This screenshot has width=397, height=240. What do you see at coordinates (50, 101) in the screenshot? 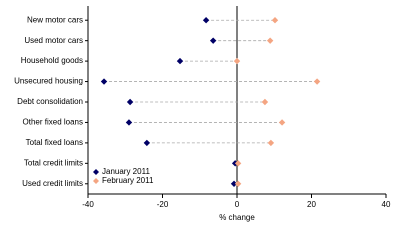
I see `y-tick-label: Debt consolidation` at bounding box center [50, 101].